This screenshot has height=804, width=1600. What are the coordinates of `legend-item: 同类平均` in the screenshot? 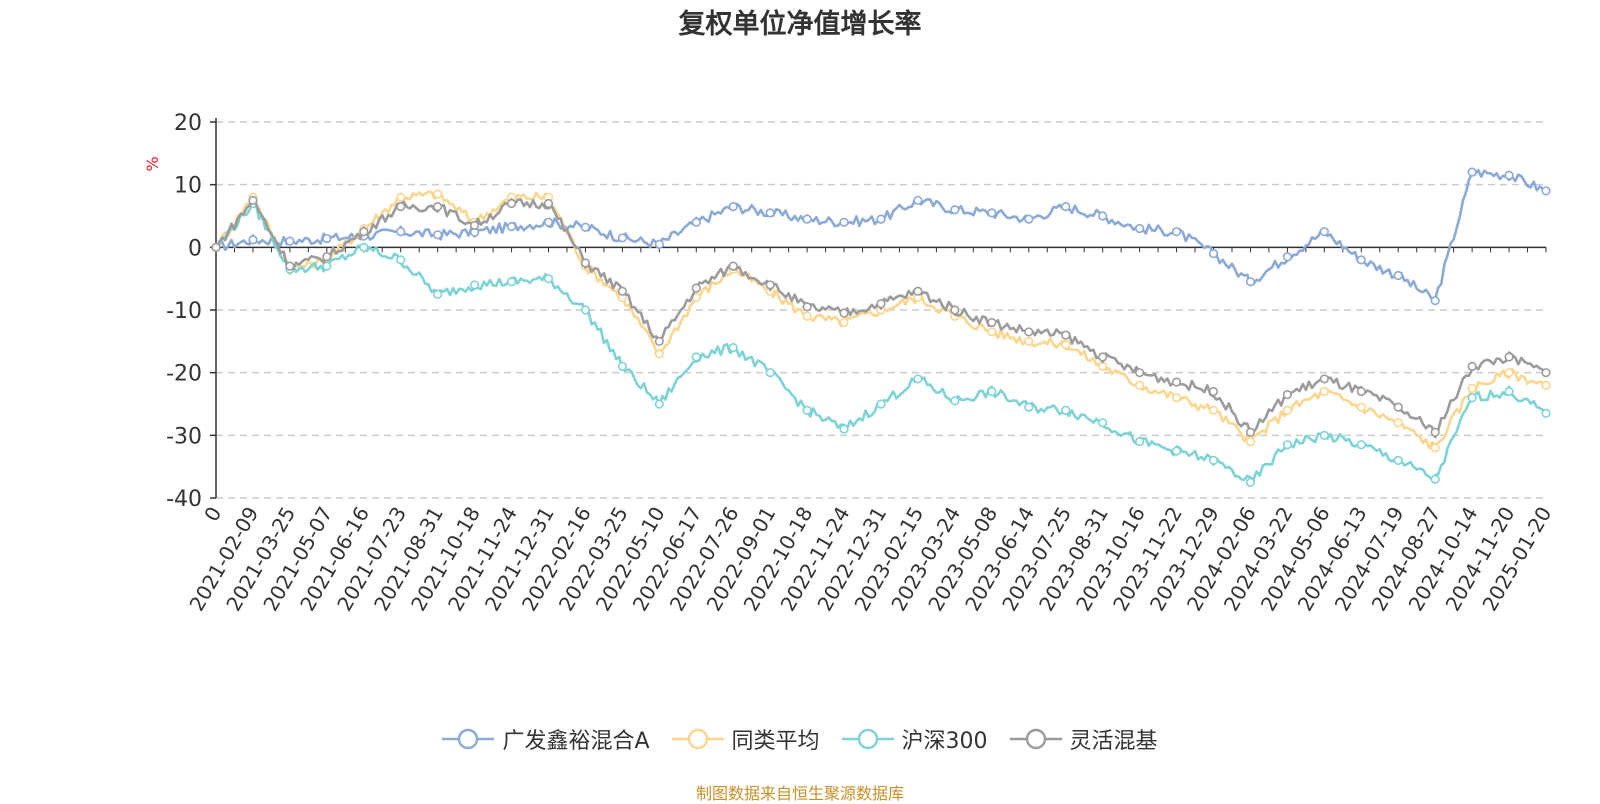 It's located at (745, 739).